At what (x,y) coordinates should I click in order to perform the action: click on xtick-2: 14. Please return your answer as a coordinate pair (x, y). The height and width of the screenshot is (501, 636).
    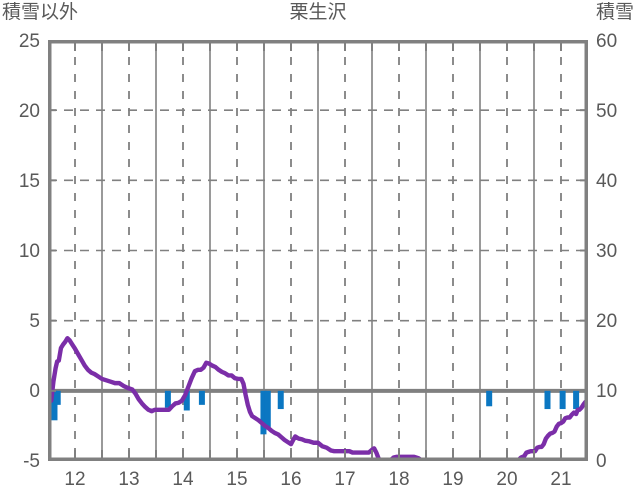
    Looking at the image, I should click on (183, 479).